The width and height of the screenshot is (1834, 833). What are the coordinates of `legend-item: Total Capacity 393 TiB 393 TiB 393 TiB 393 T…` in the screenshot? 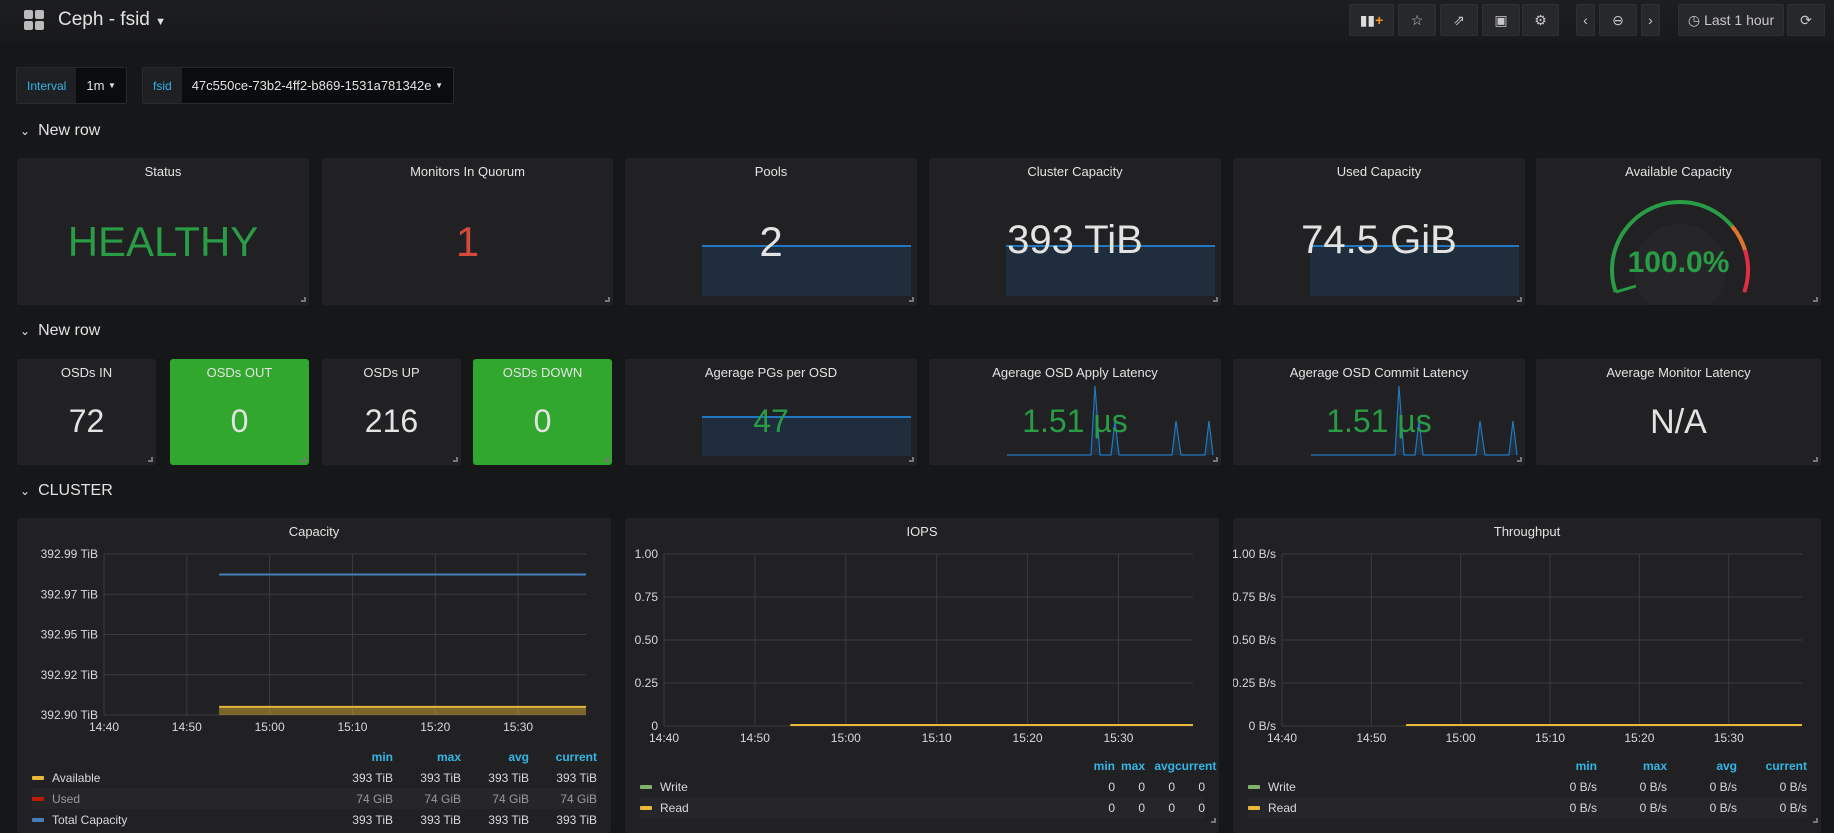 It's located at (314, 819).